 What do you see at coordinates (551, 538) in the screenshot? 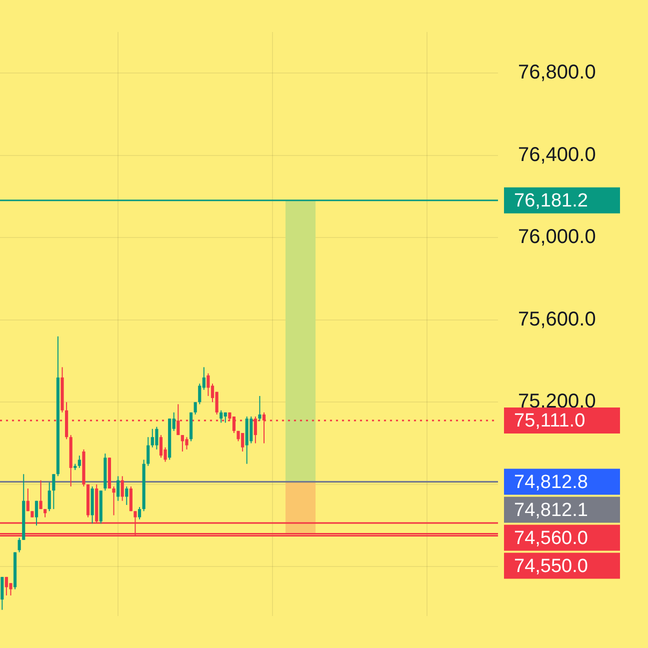
I see `ref-line-label: 74,560.0` at bounding box center [551, 538].